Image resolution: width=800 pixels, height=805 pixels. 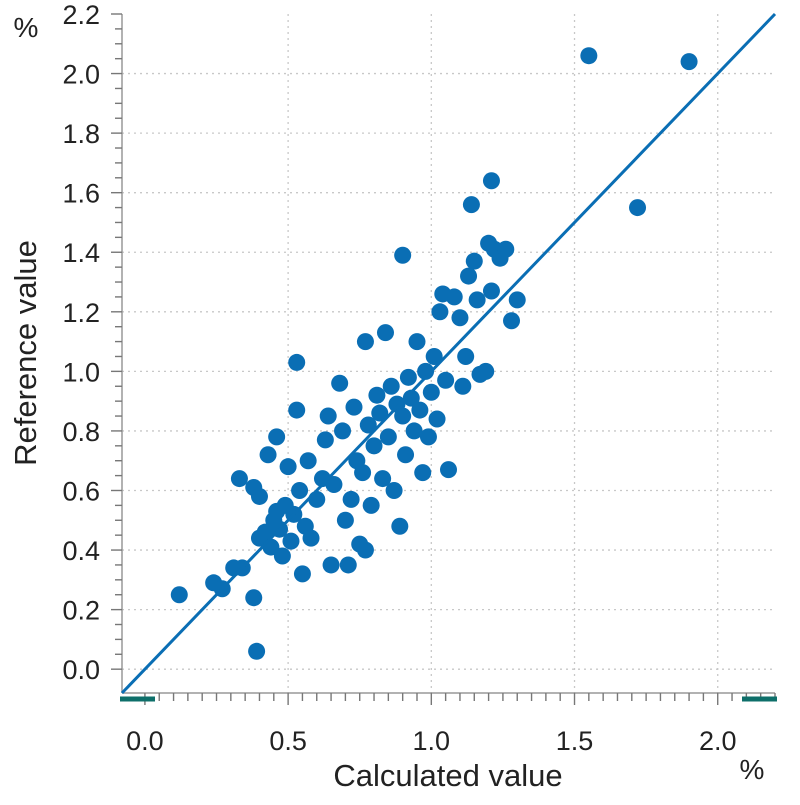 I want to click on x-axis-title: Calculated value, so click(x=447, y=775).